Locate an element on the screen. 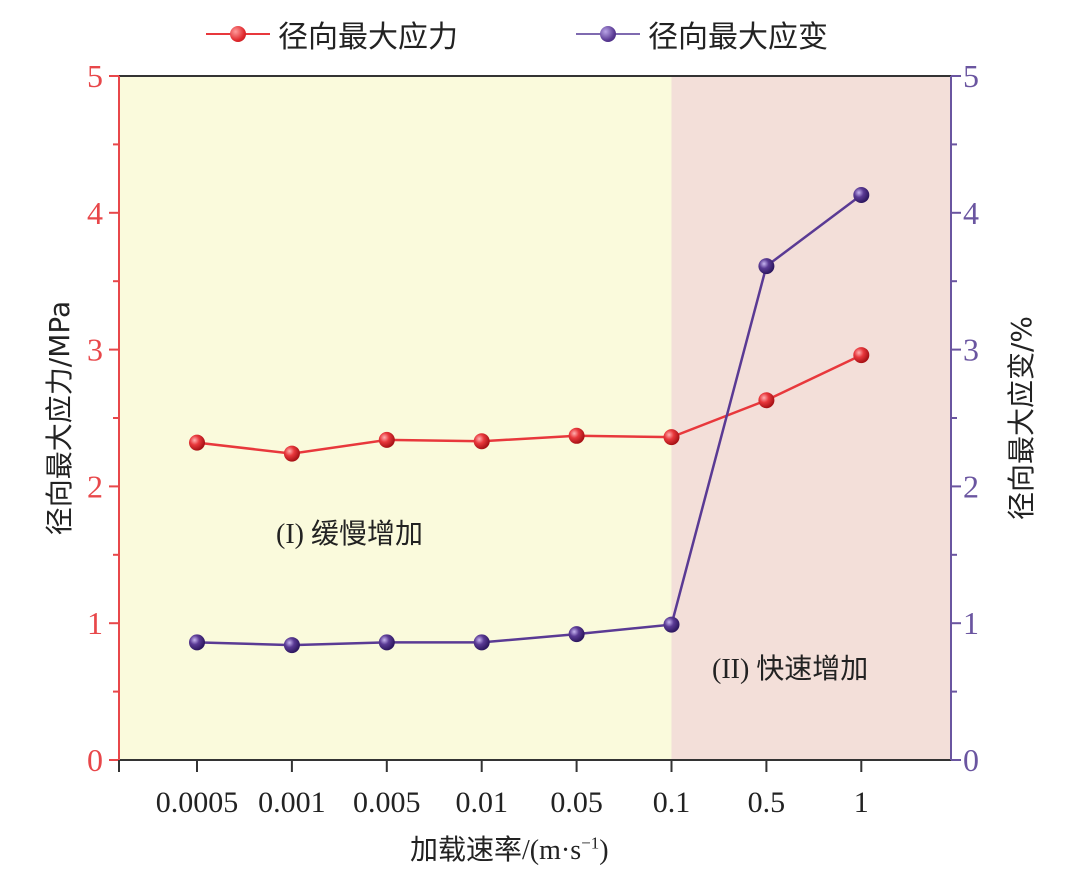 The width and height of the screenshot is (1070, 893). x-axis-title-close: ) is located at coordinates (604, 850).